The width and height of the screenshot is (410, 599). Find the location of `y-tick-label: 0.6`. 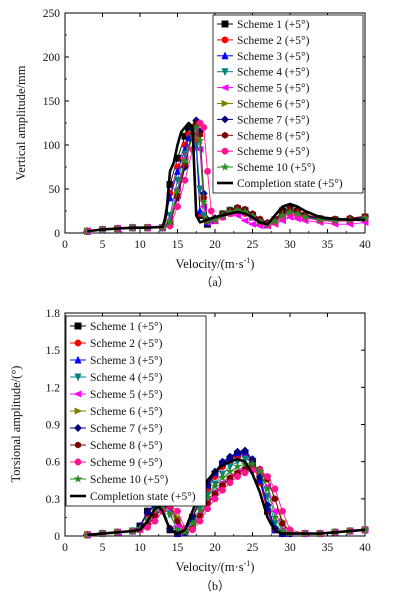

y-tick-label: 0.6 is located at coordinates (53, 463).